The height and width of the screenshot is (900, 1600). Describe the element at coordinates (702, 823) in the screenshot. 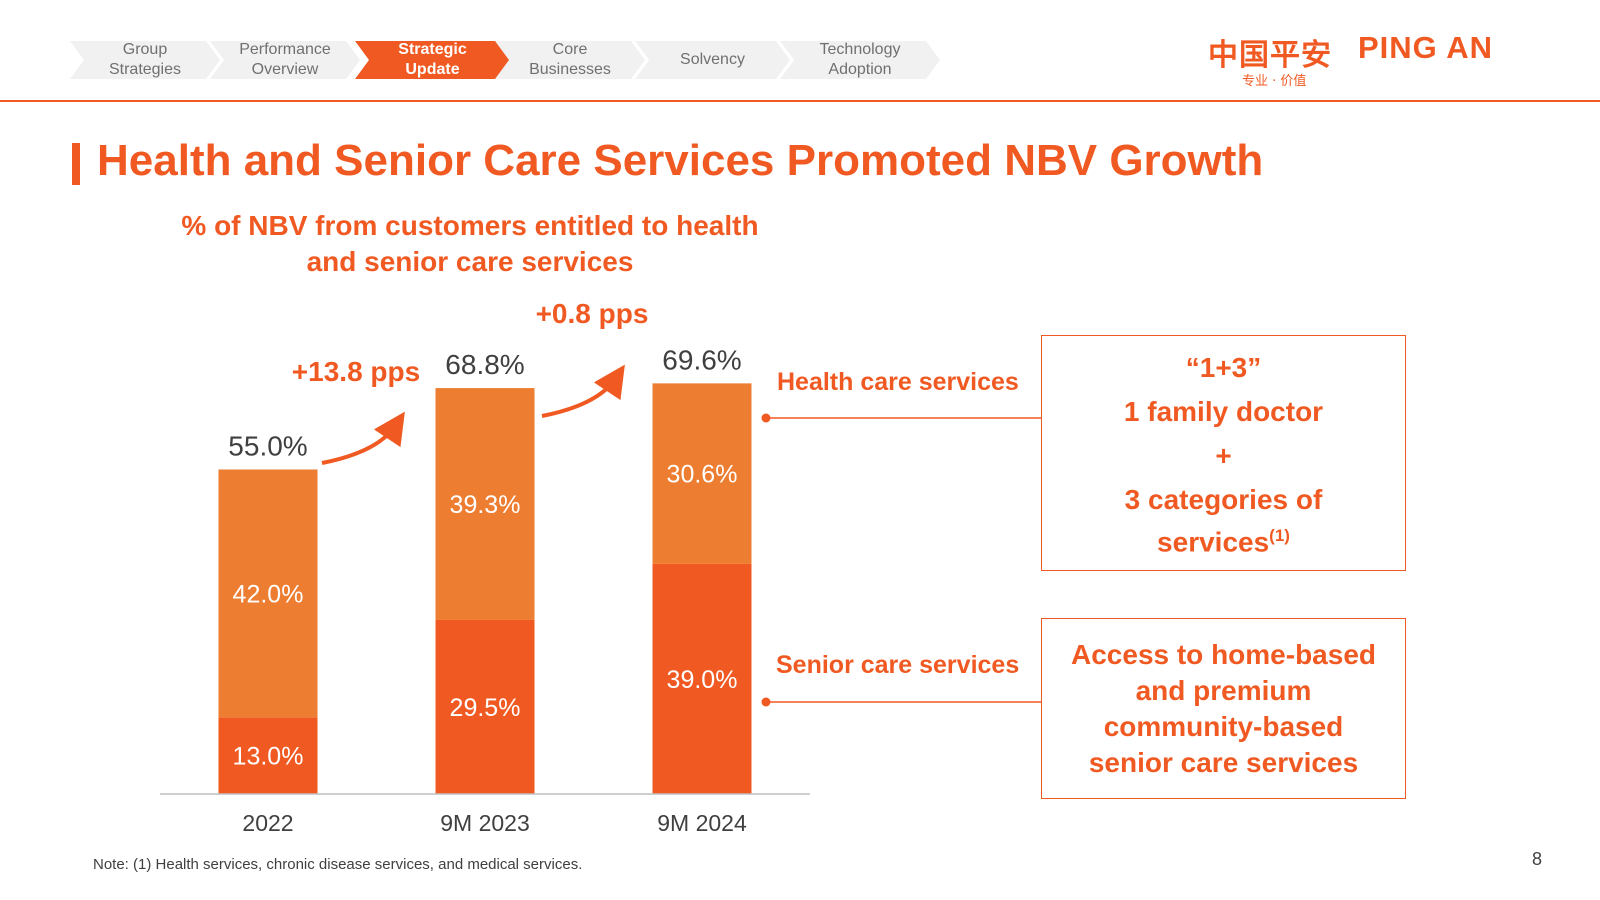

I see `x-tick-label-2: 9M 2024` at that location.